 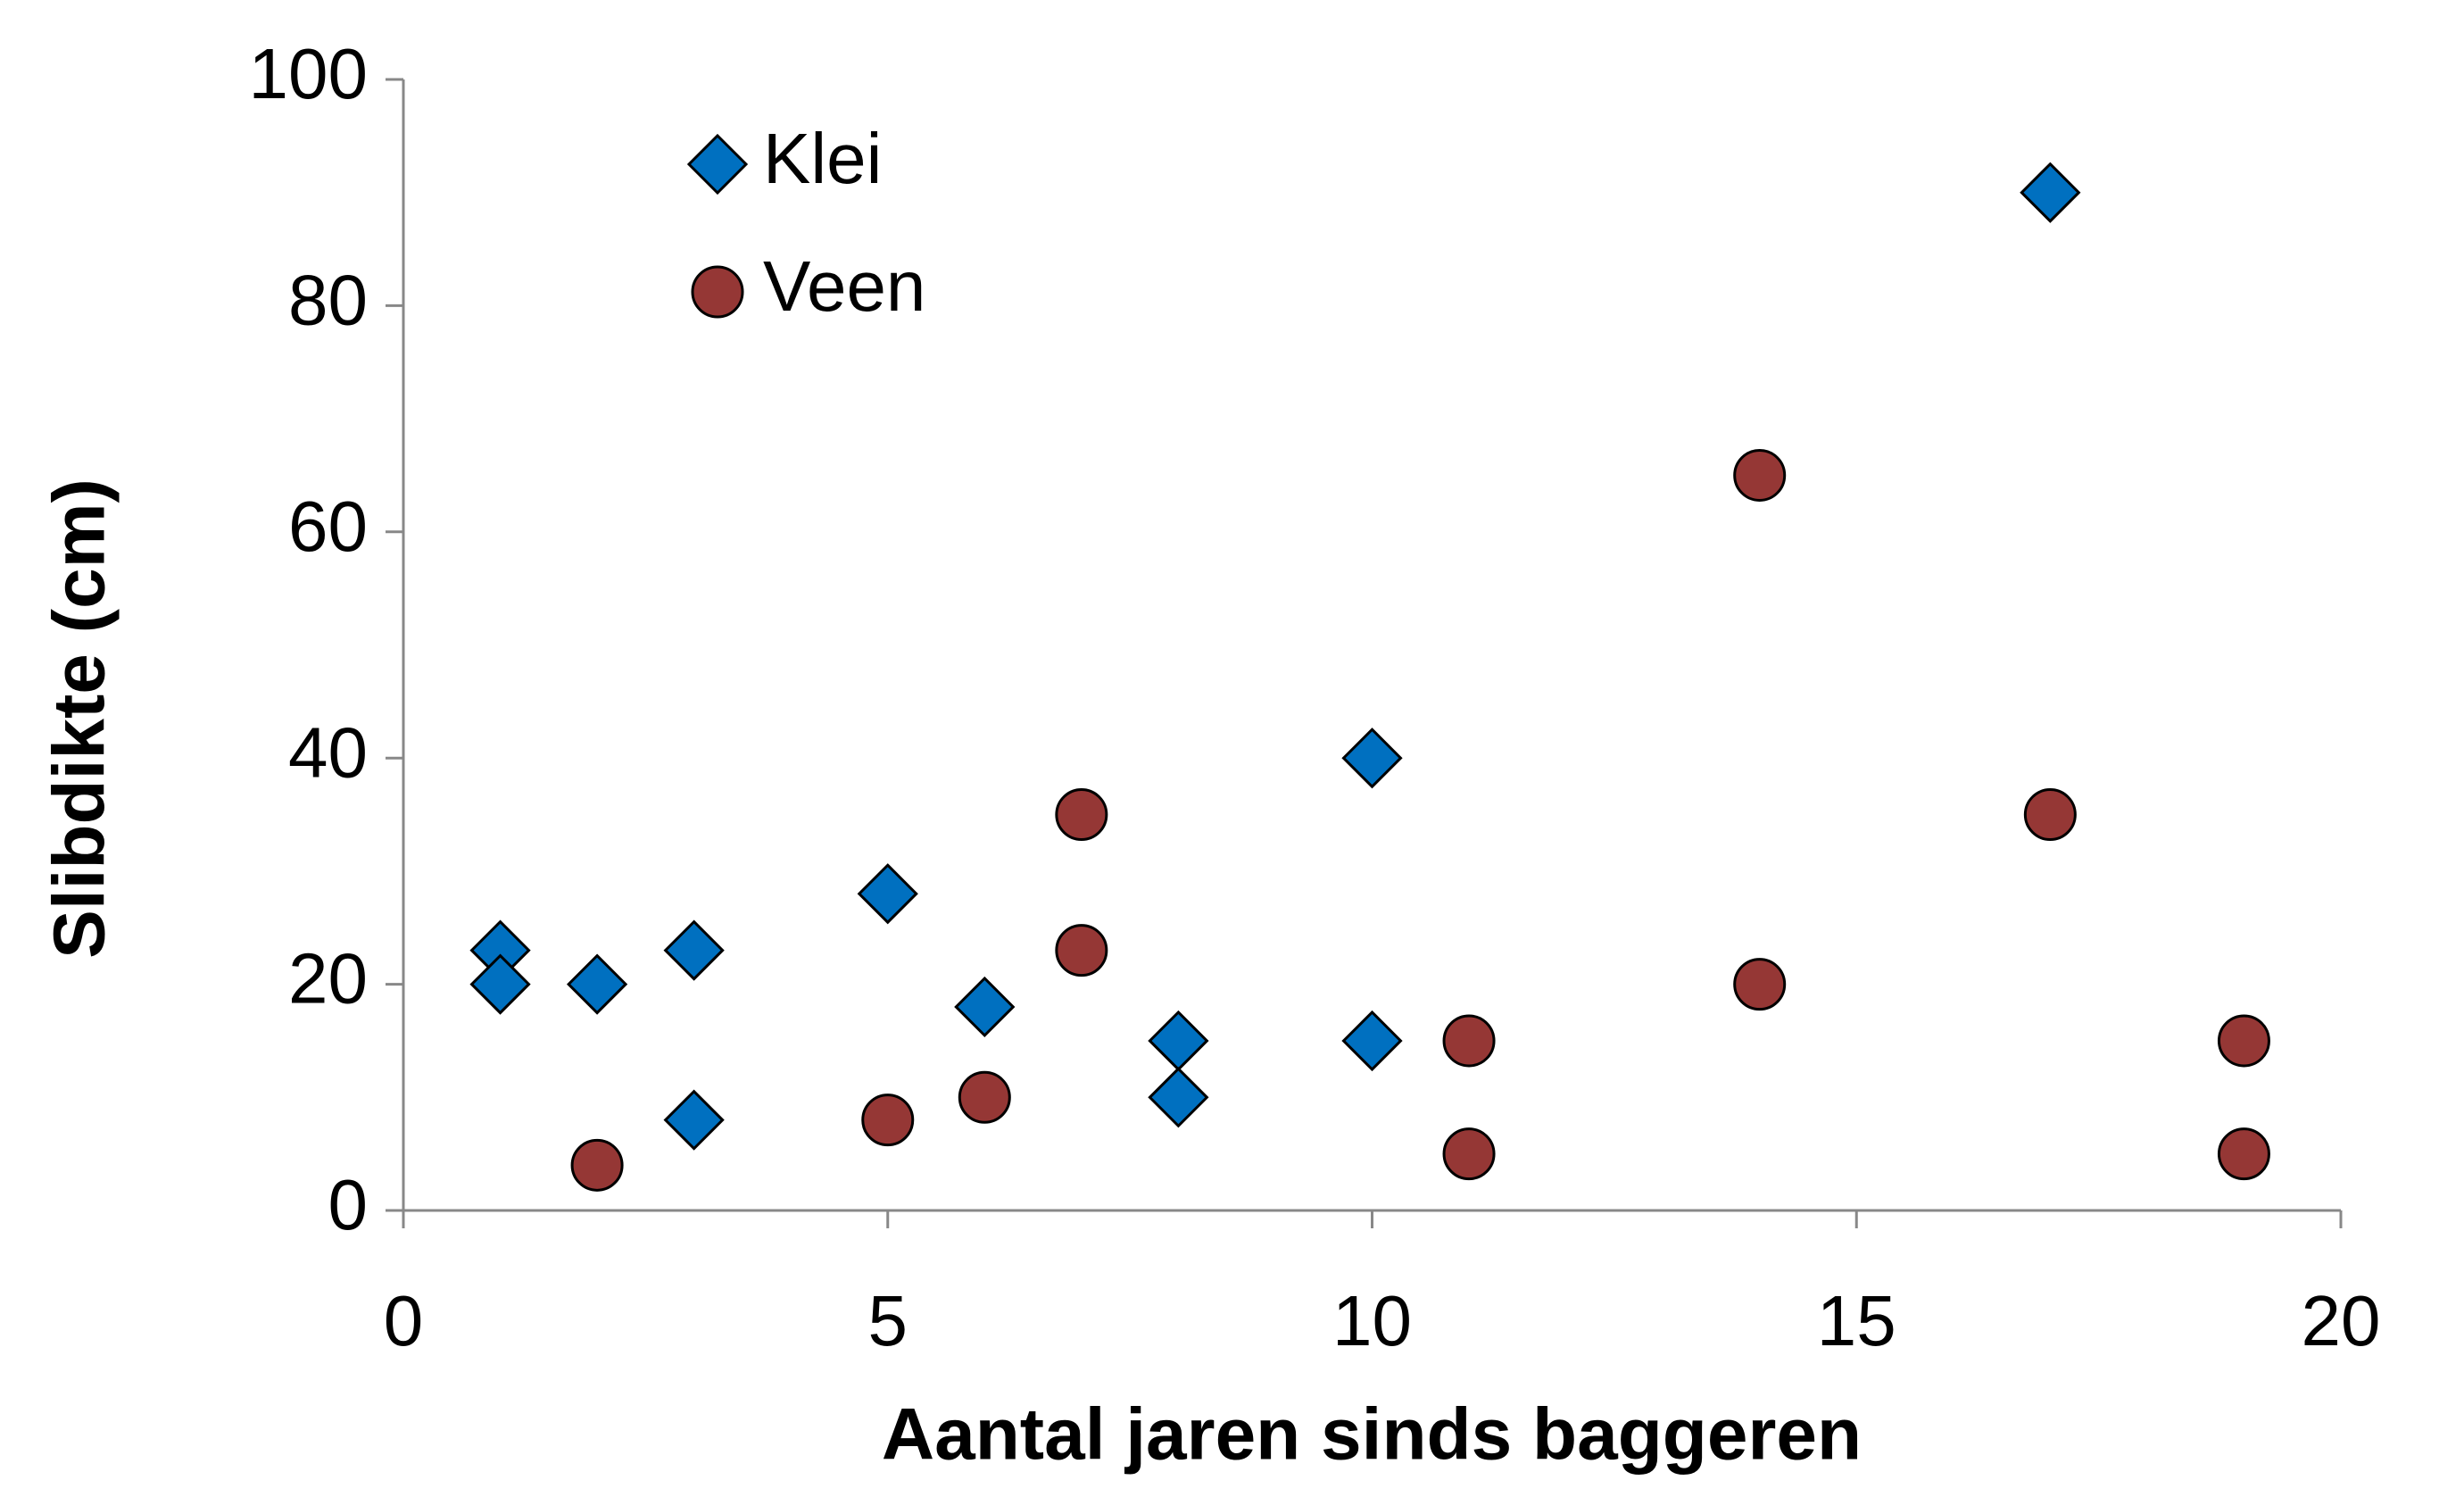 I want to click on x-axis-title: Aantal jaren sinds baggeren, so click(x=1372, y=1435).